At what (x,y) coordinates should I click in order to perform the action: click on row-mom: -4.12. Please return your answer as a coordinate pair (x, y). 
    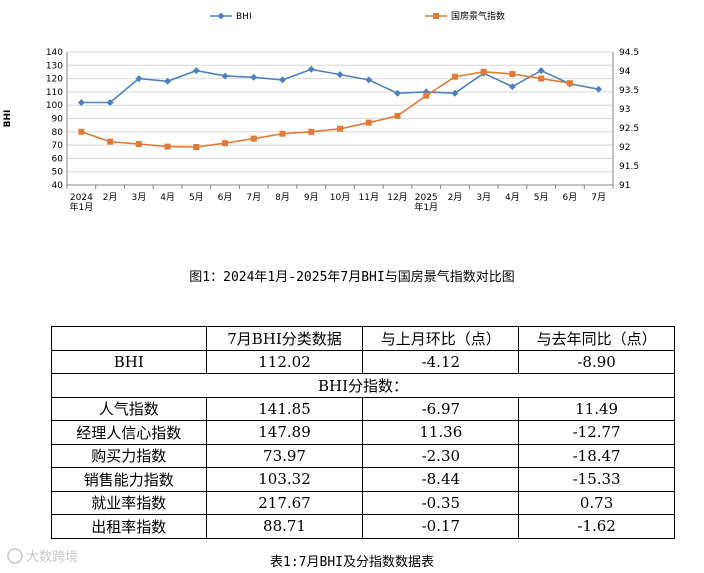
    Looking at the image, I should click on (441, 361).